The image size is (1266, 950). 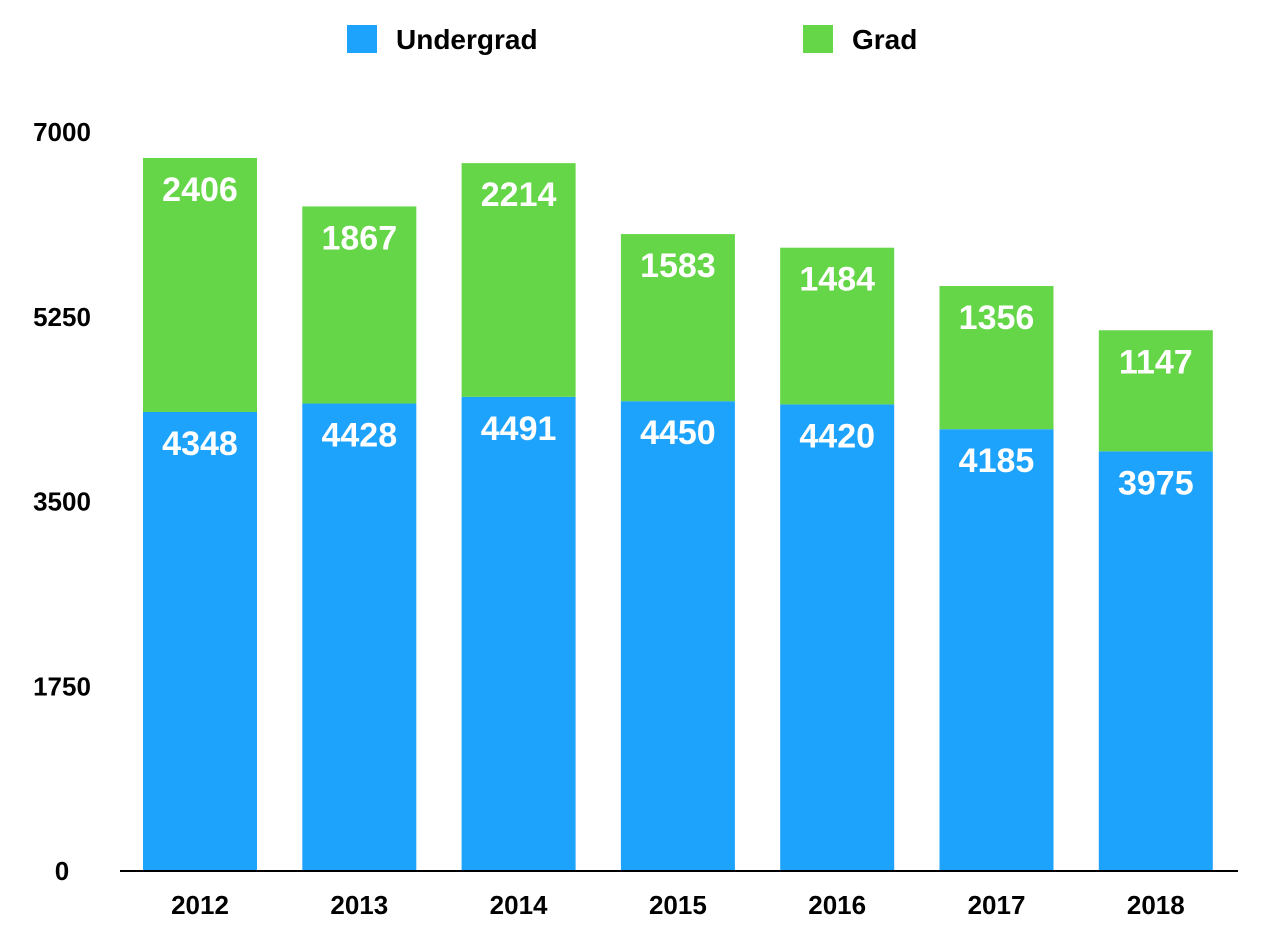 What do you see at coordinates (1156, 483) in the screenshot?
I see `data-label-undergrad-2018: 3975` at bounding box center [1156, 483].